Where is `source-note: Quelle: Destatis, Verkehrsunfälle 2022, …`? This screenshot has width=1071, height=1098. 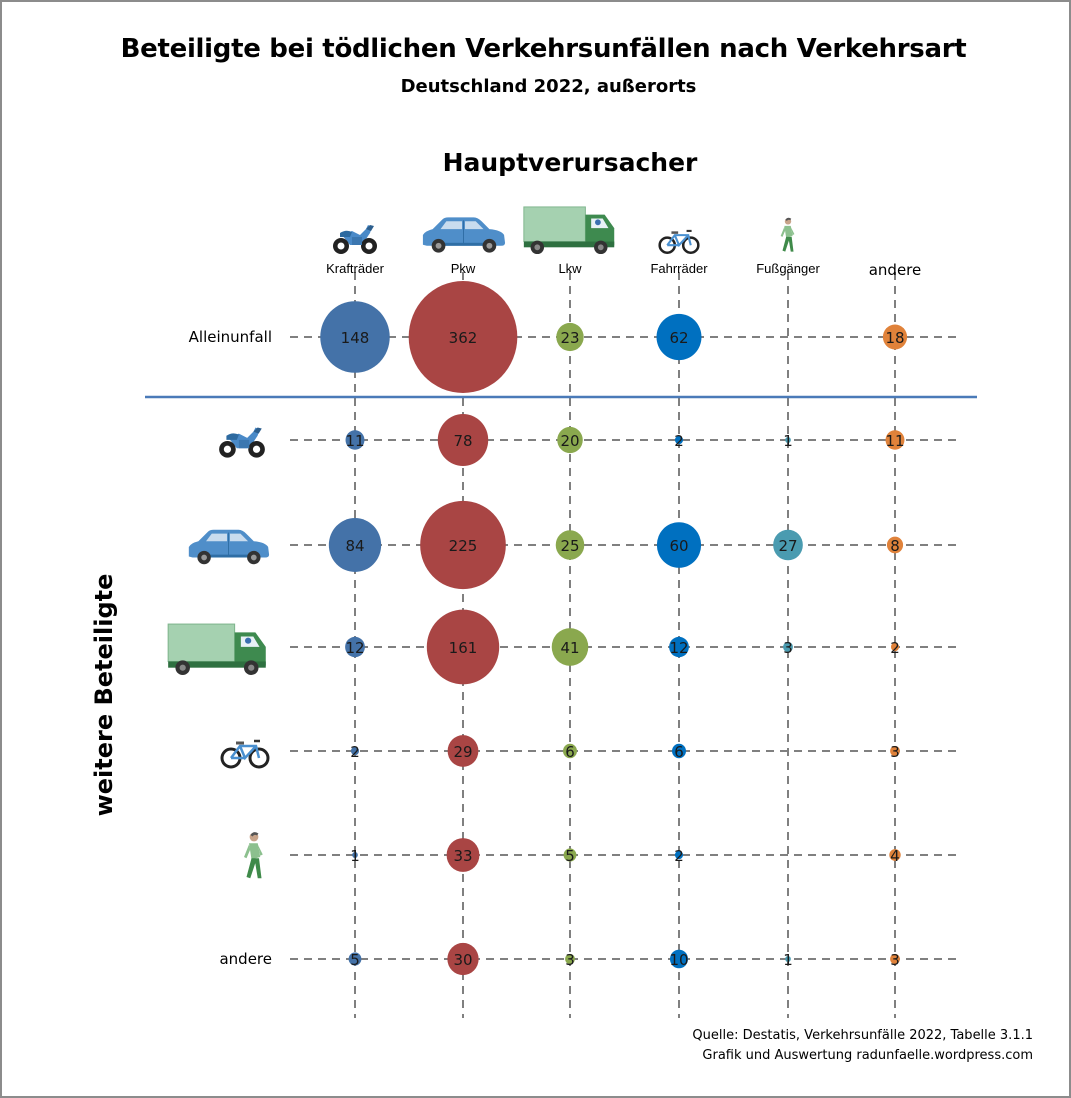
source-note: Quelle: Destatis, Verkehrsunfälle 2022, … is located at coordinates (862, 1046).